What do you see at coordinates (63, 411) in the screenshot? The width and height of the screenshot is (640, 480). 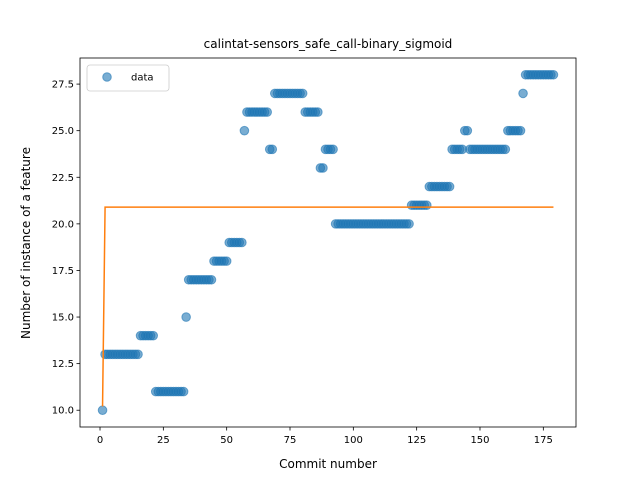 I see `y-tick-label: 10.0` at bounding box center [63, 411].